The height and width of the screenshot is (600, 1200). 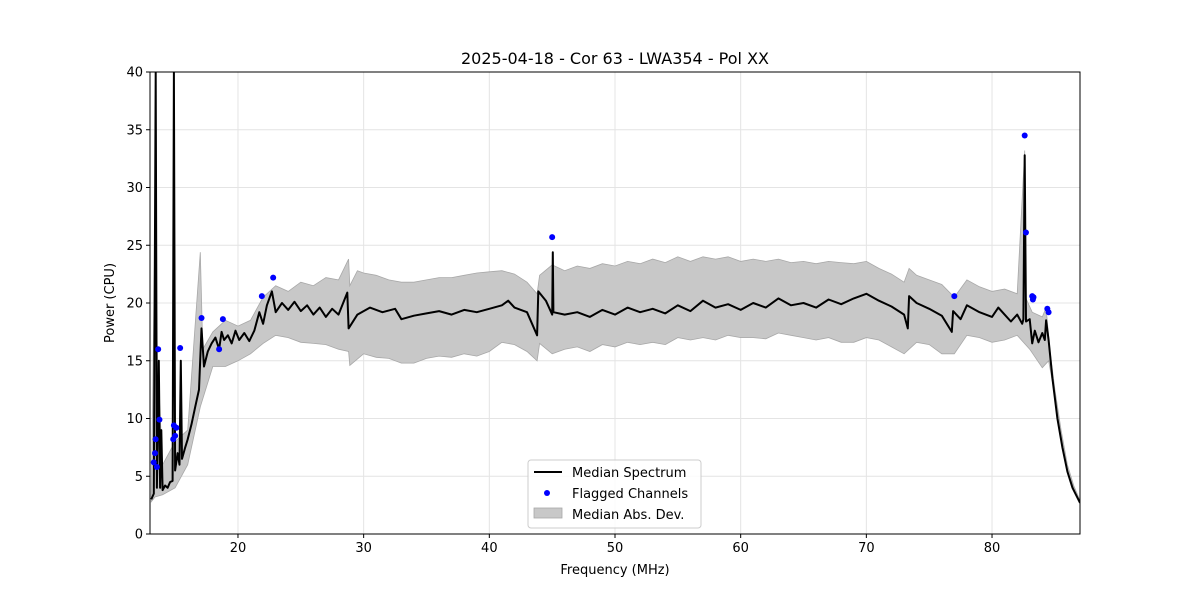 What do you see at coordinates (615, 58) in the screenshot?
I see `chart-title: 2025-04-18 - Cor 63 - LWA354 - Pol XX` at bounding box center [615, 58].